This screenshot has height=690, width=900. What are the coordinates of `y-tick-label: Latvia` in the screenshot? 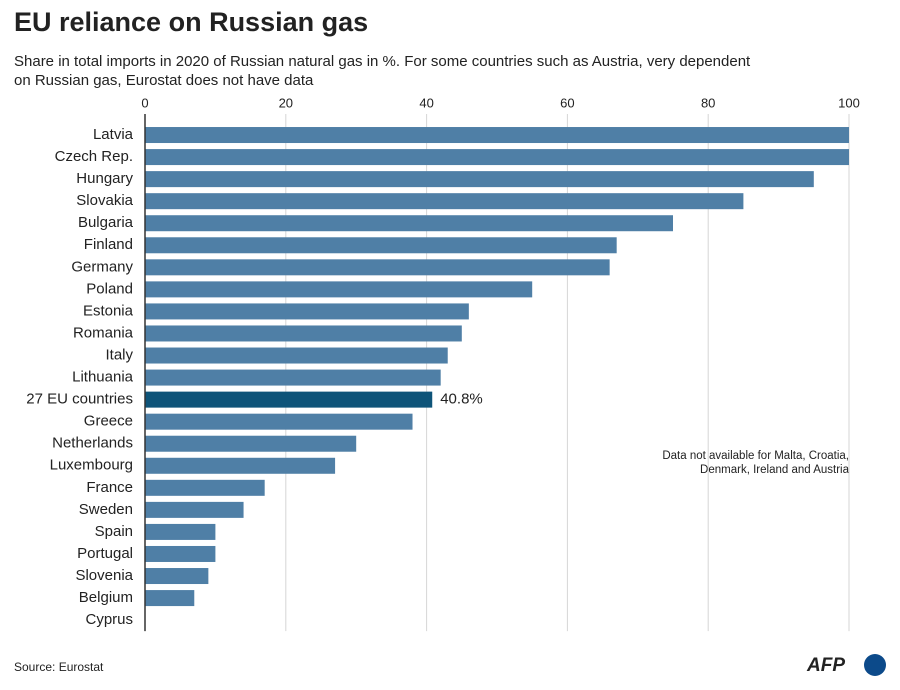 It's located at (113, 134).